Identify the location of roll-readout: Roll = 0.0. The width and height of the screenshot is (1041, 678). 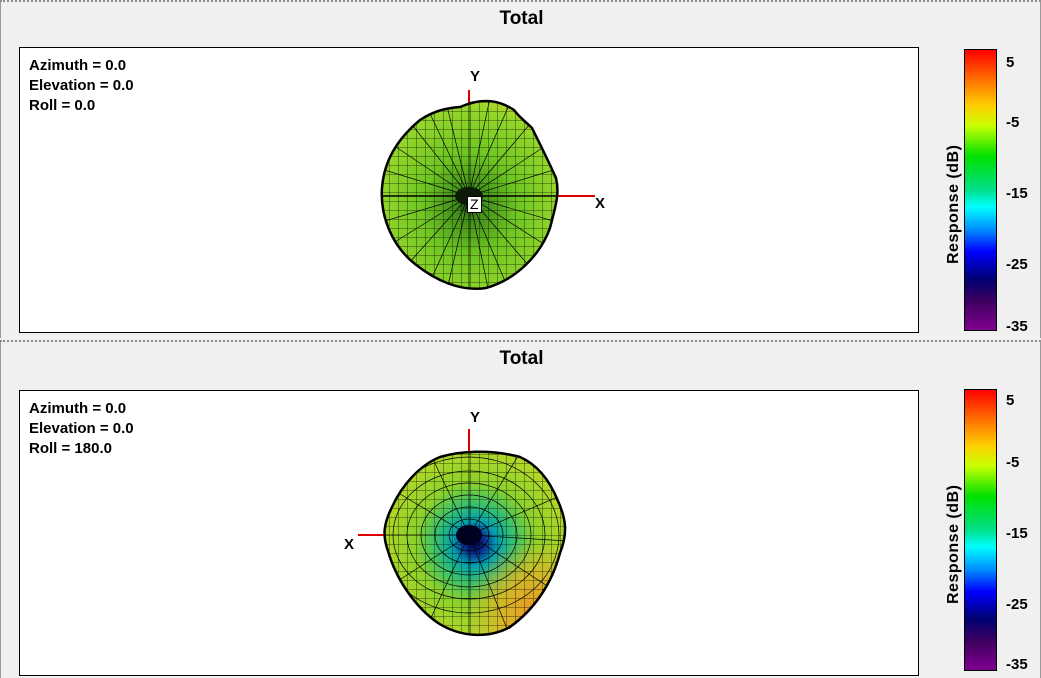
(62, 105).